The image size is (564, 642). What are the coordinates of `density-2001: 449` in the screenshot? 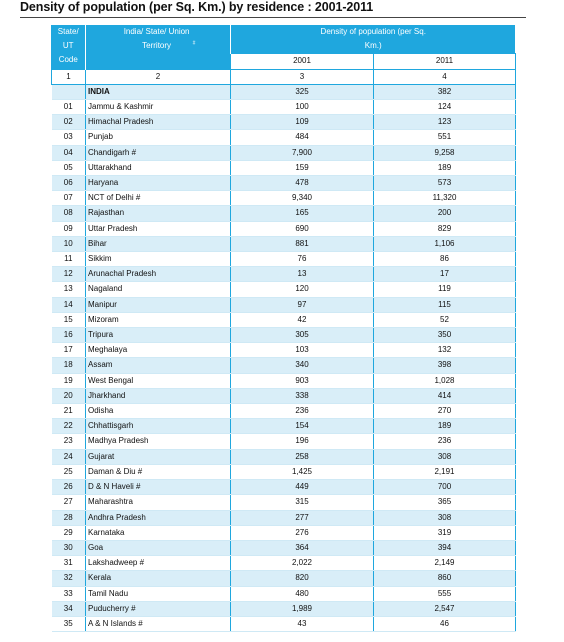 It's located at (302, 487).